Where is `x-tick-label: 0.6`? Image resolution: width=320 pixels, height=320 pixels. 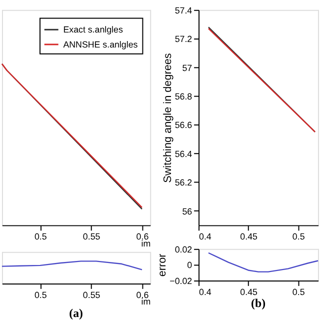 x-tick-label: 0.6 is located at coordinates (142, 237).